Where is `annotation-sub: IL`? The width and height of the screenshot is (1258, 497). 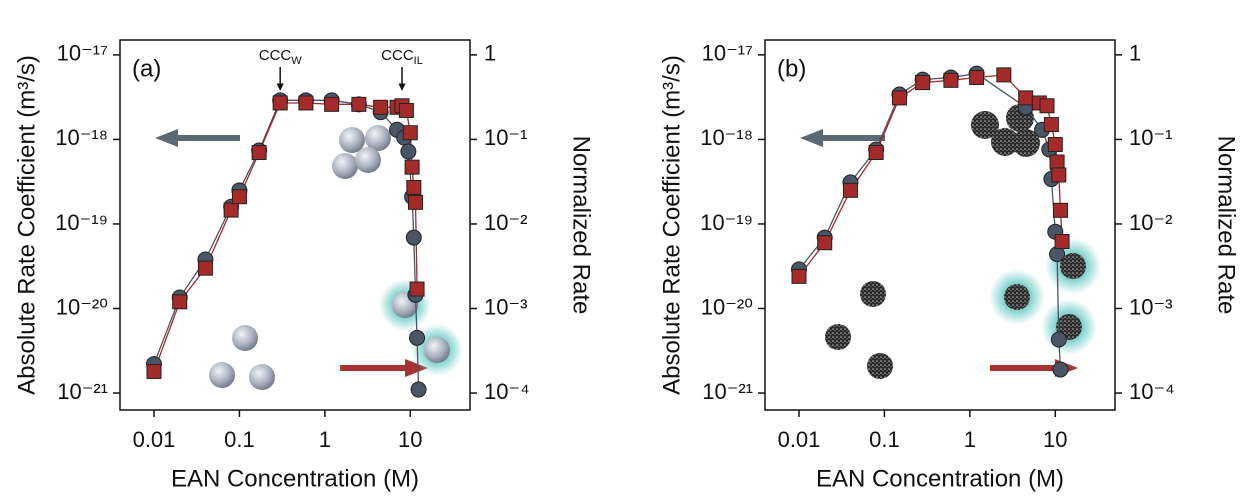 annotation-sub: IL is located at coordinates (418, 61).